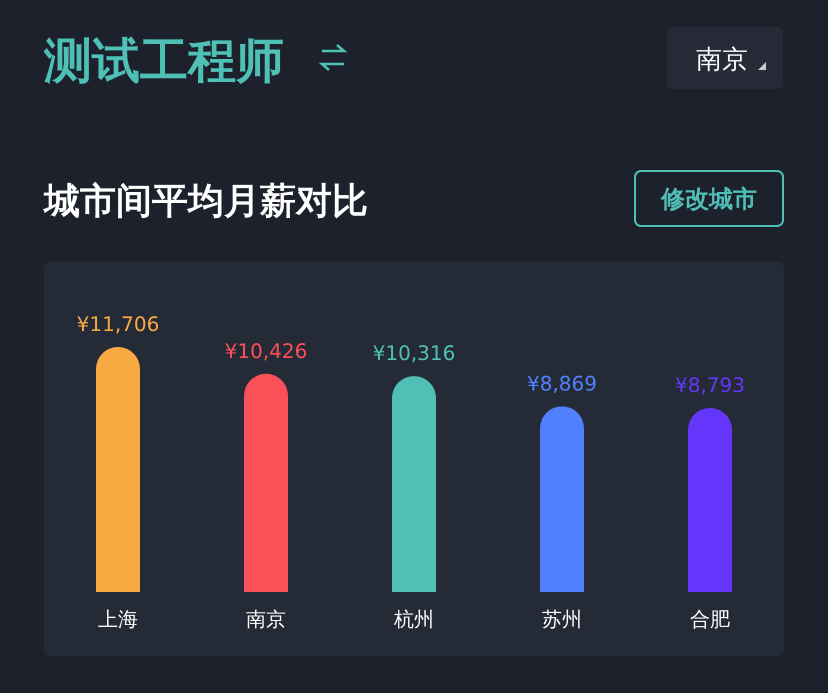 This screenshot has width=828, height=693. Describe the element at coordinates (562, 383) in the screenshot. I see `data-label: ¥8,869` at that location.